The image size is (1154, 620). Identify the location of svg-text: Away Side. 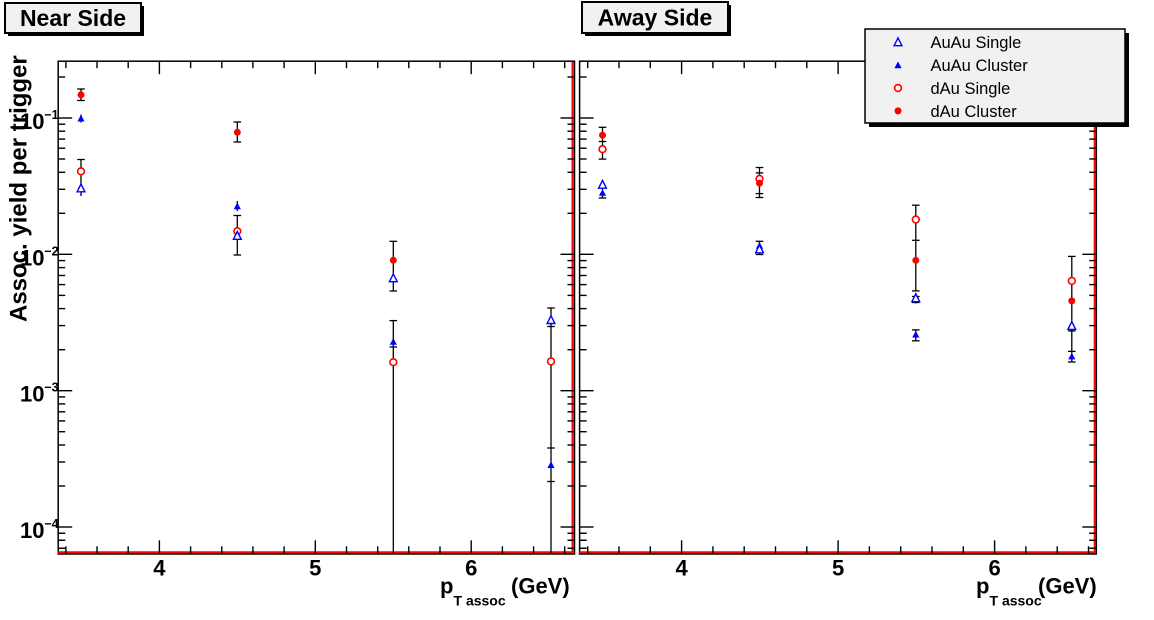
(655, 18).